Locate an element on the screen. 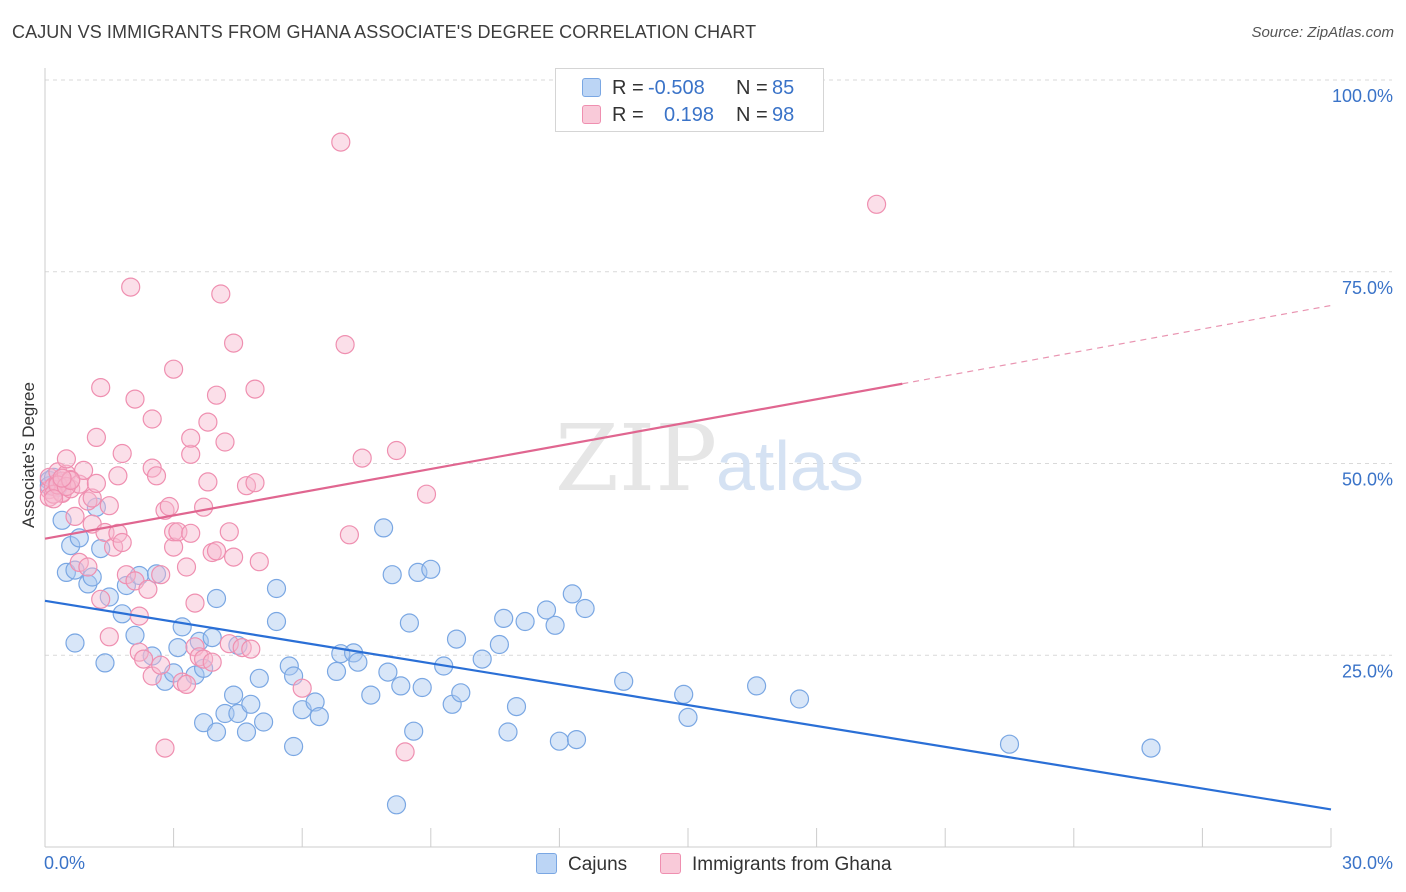 The image size is (1406, 892). legend-label-ghana: Immigrants from Ghana is located at coordinates (792, 864).